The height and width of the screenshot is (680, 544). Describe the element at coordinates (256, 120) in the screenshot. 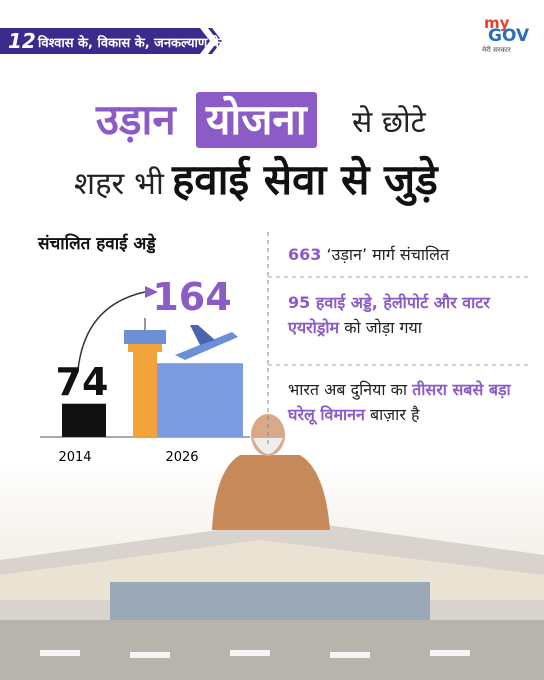

I see `title-highlight: योजना` at that location.